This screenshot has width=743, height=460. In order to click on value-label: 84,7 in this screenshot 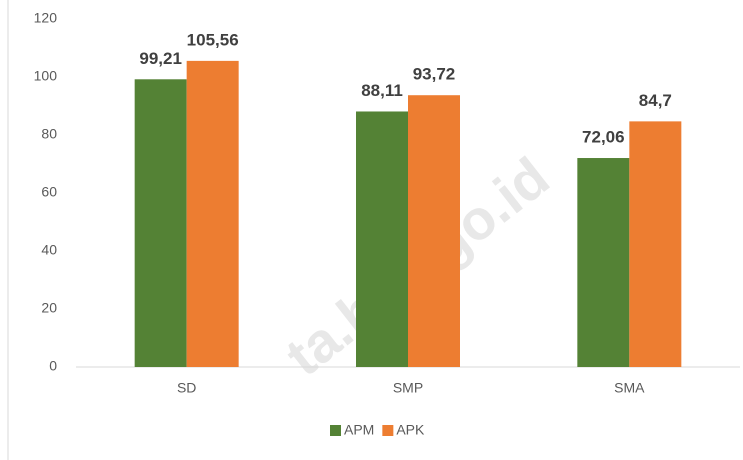, I will do `click(655, 100)`.